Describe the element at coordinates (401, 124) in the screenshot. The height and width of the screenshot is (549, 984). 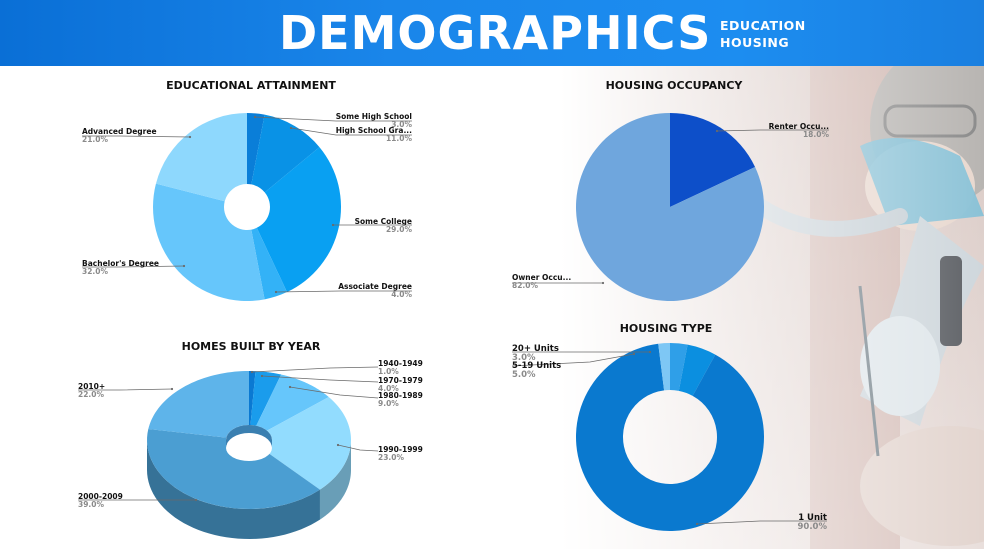
I see `value-some-high-school: 3.0%` at that location.